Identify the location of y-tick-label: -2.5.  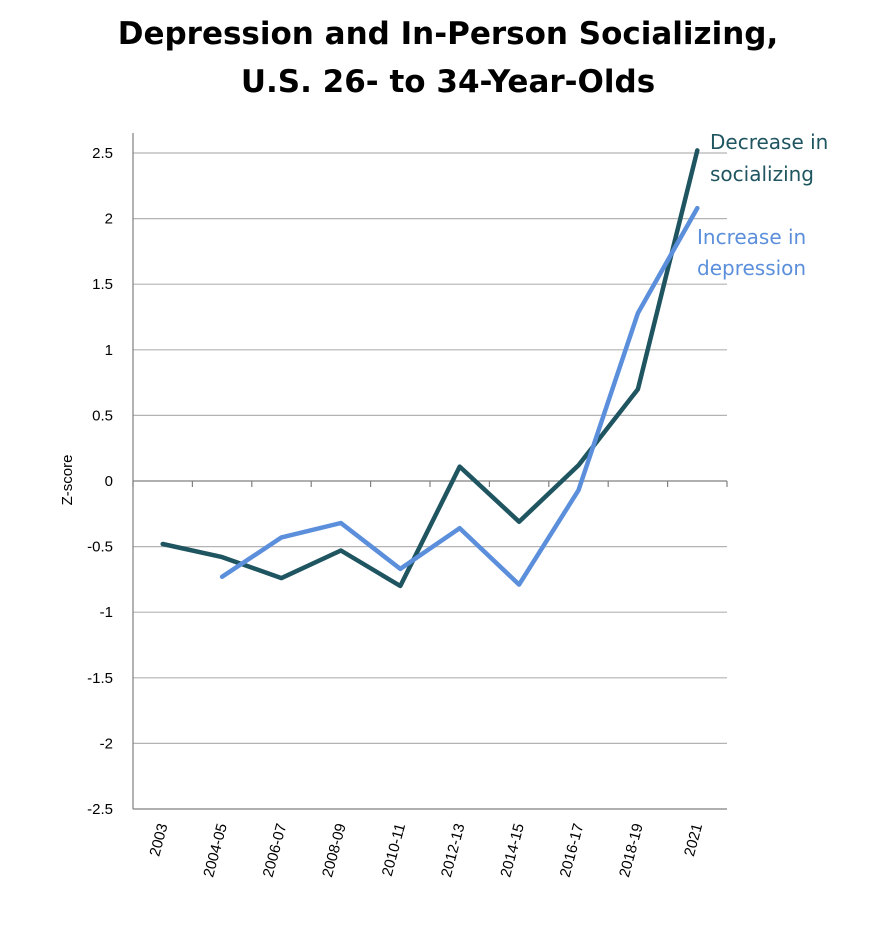
(100, 809).